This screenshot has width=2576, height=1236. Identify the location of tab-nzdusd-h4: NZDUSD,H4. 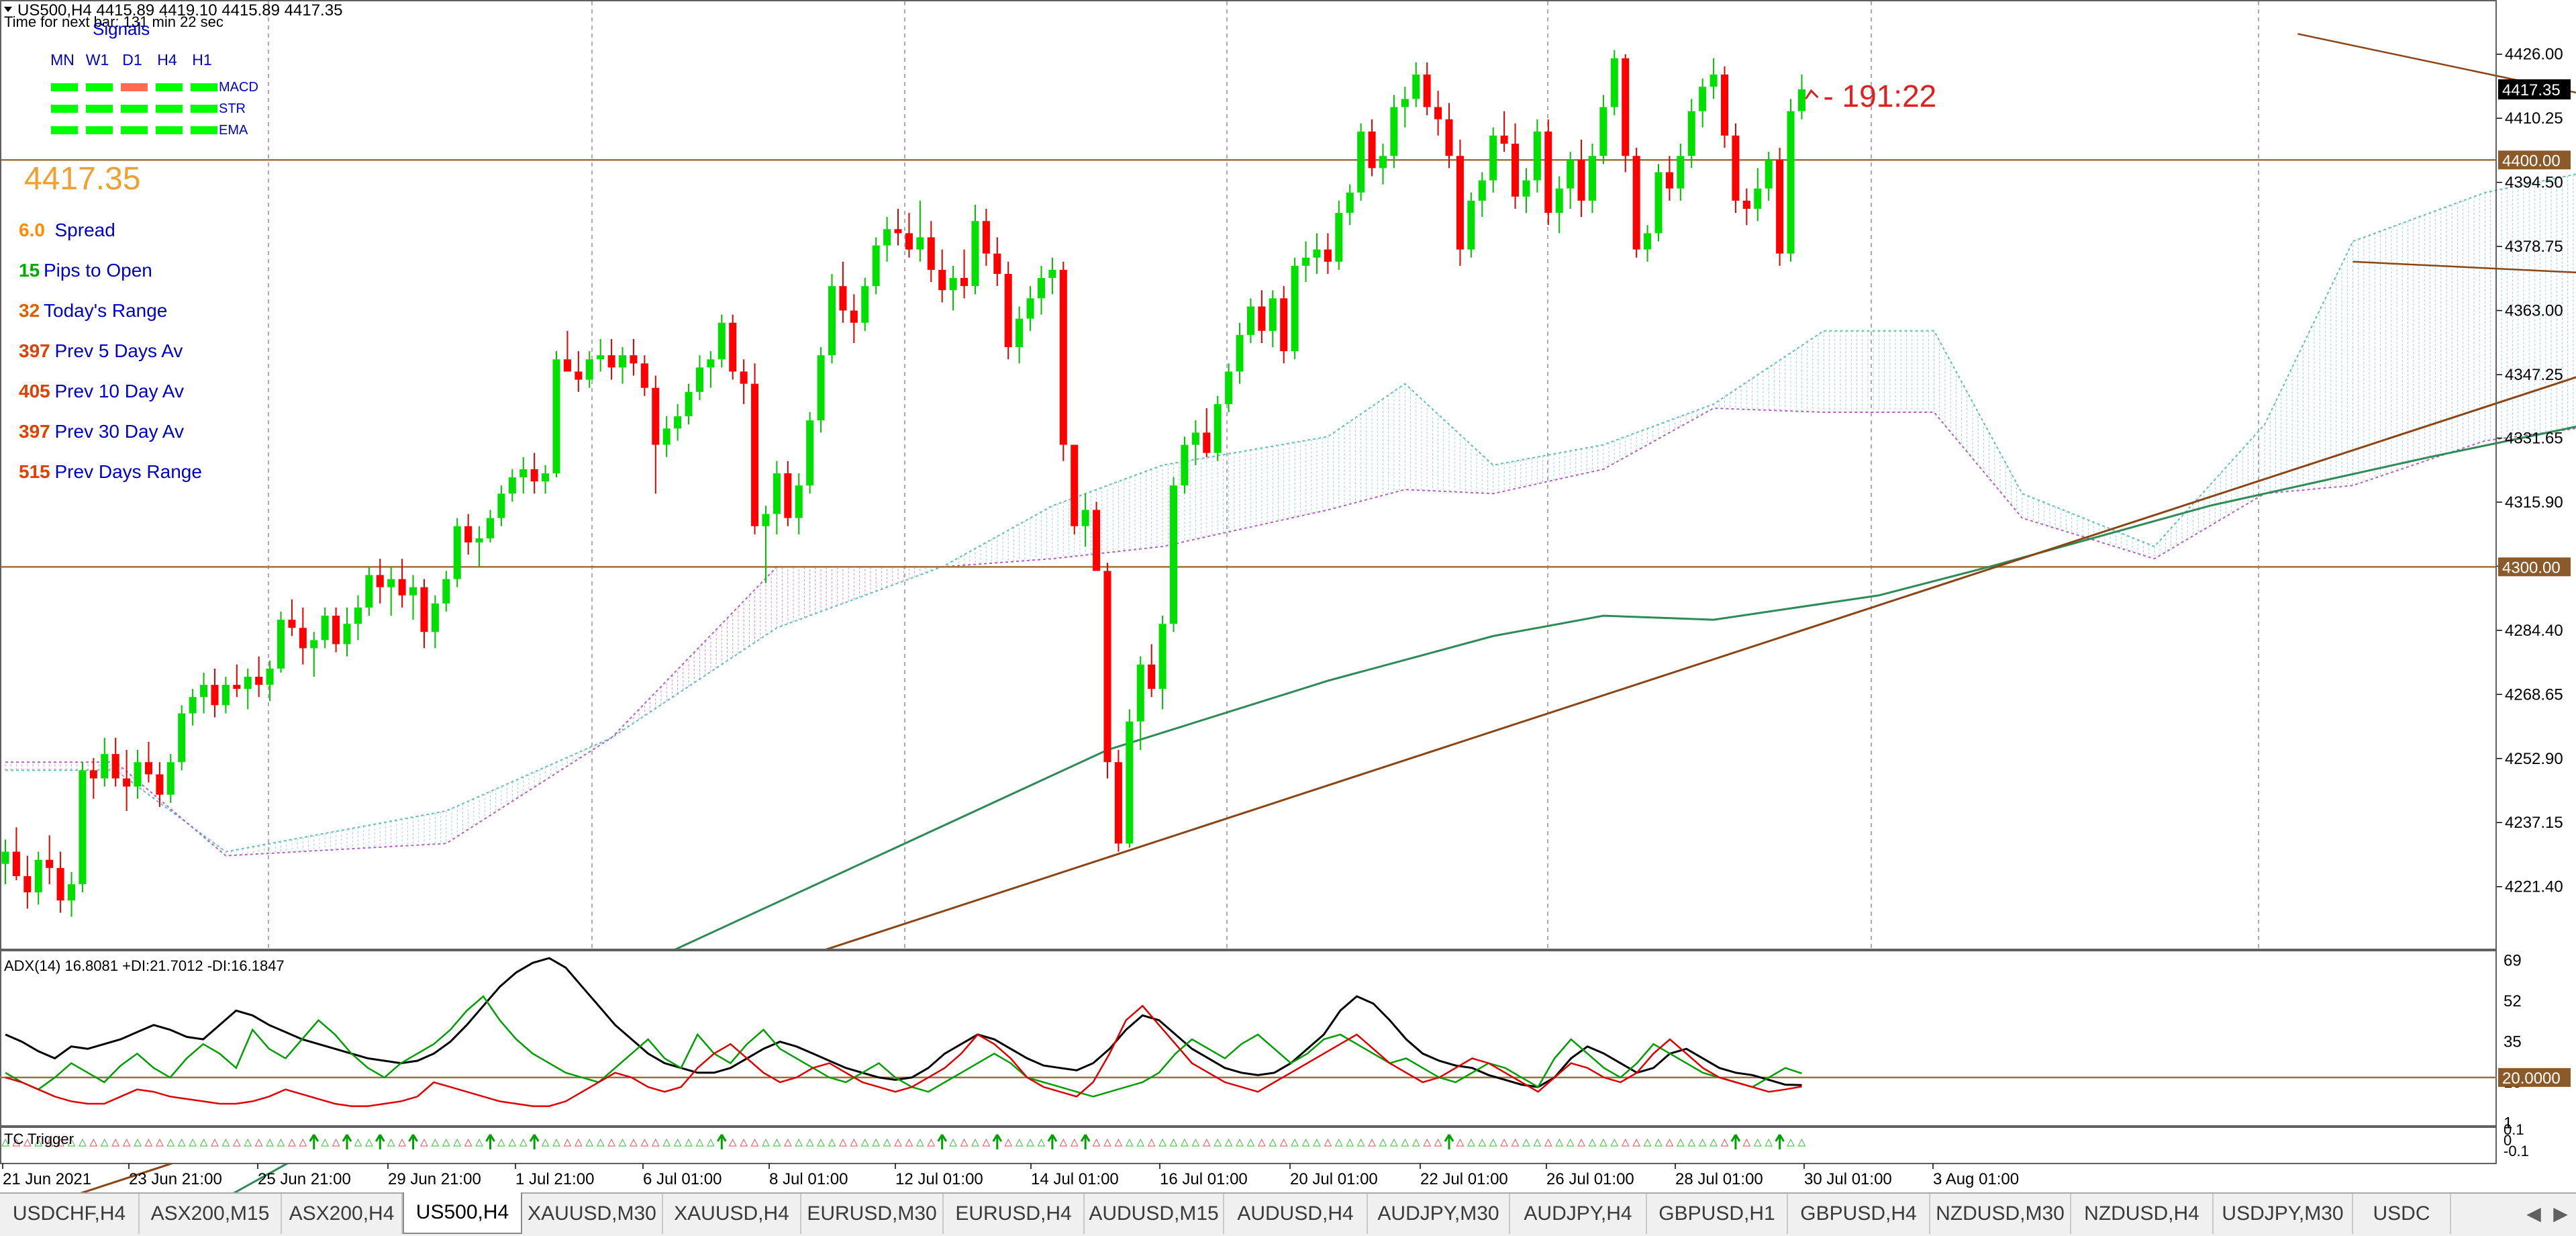
(2142, 1214).